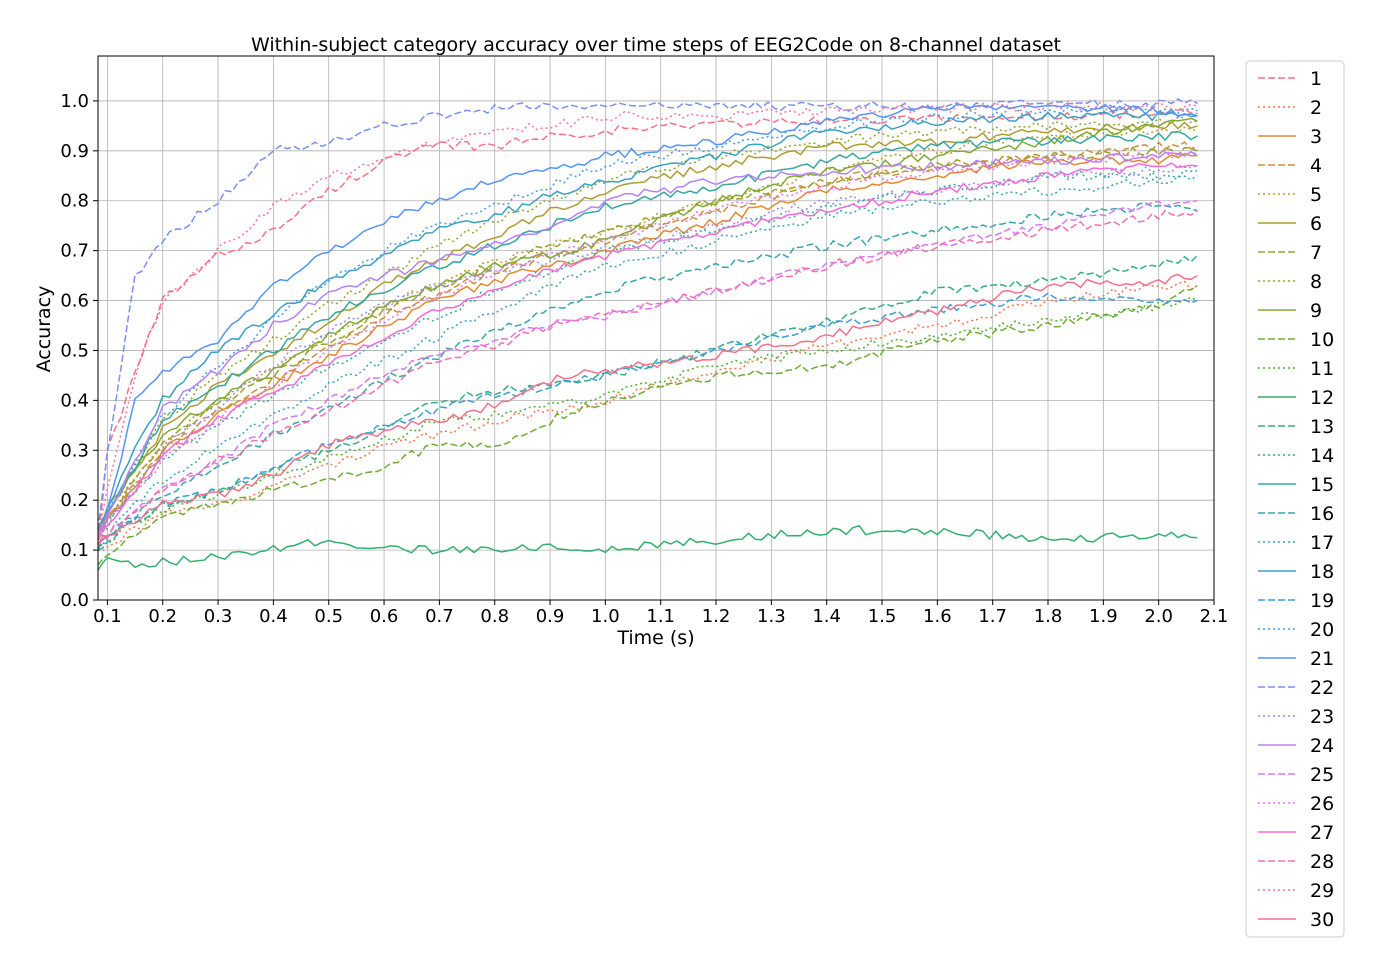 The height and width of the screenshot is (973, 1379). I want to click on x-tick-label: 2.0, so click(1158, 616).